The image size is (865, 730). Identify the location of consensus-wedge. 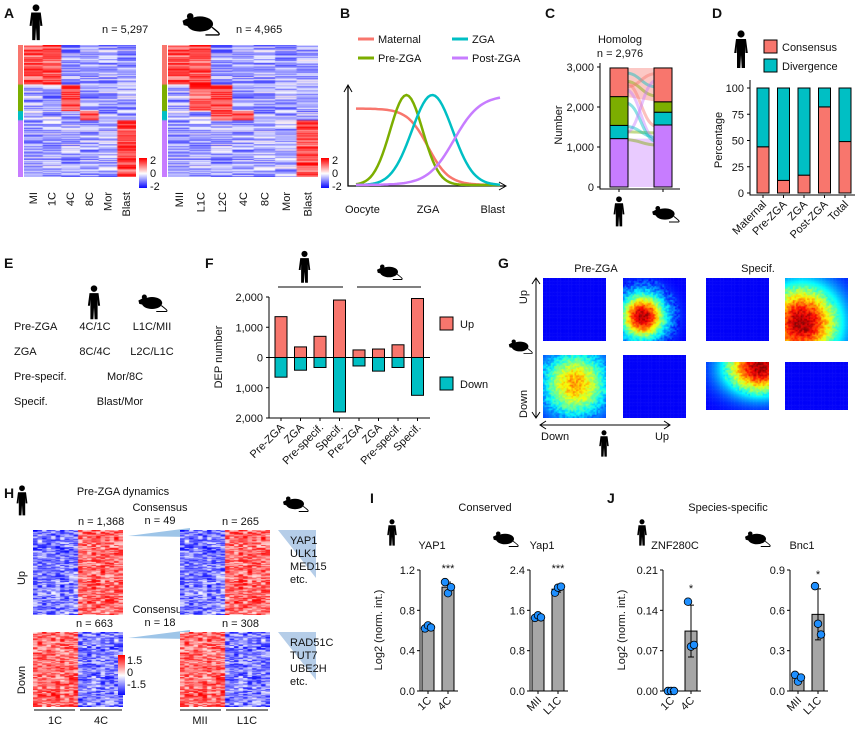
(159, 634).